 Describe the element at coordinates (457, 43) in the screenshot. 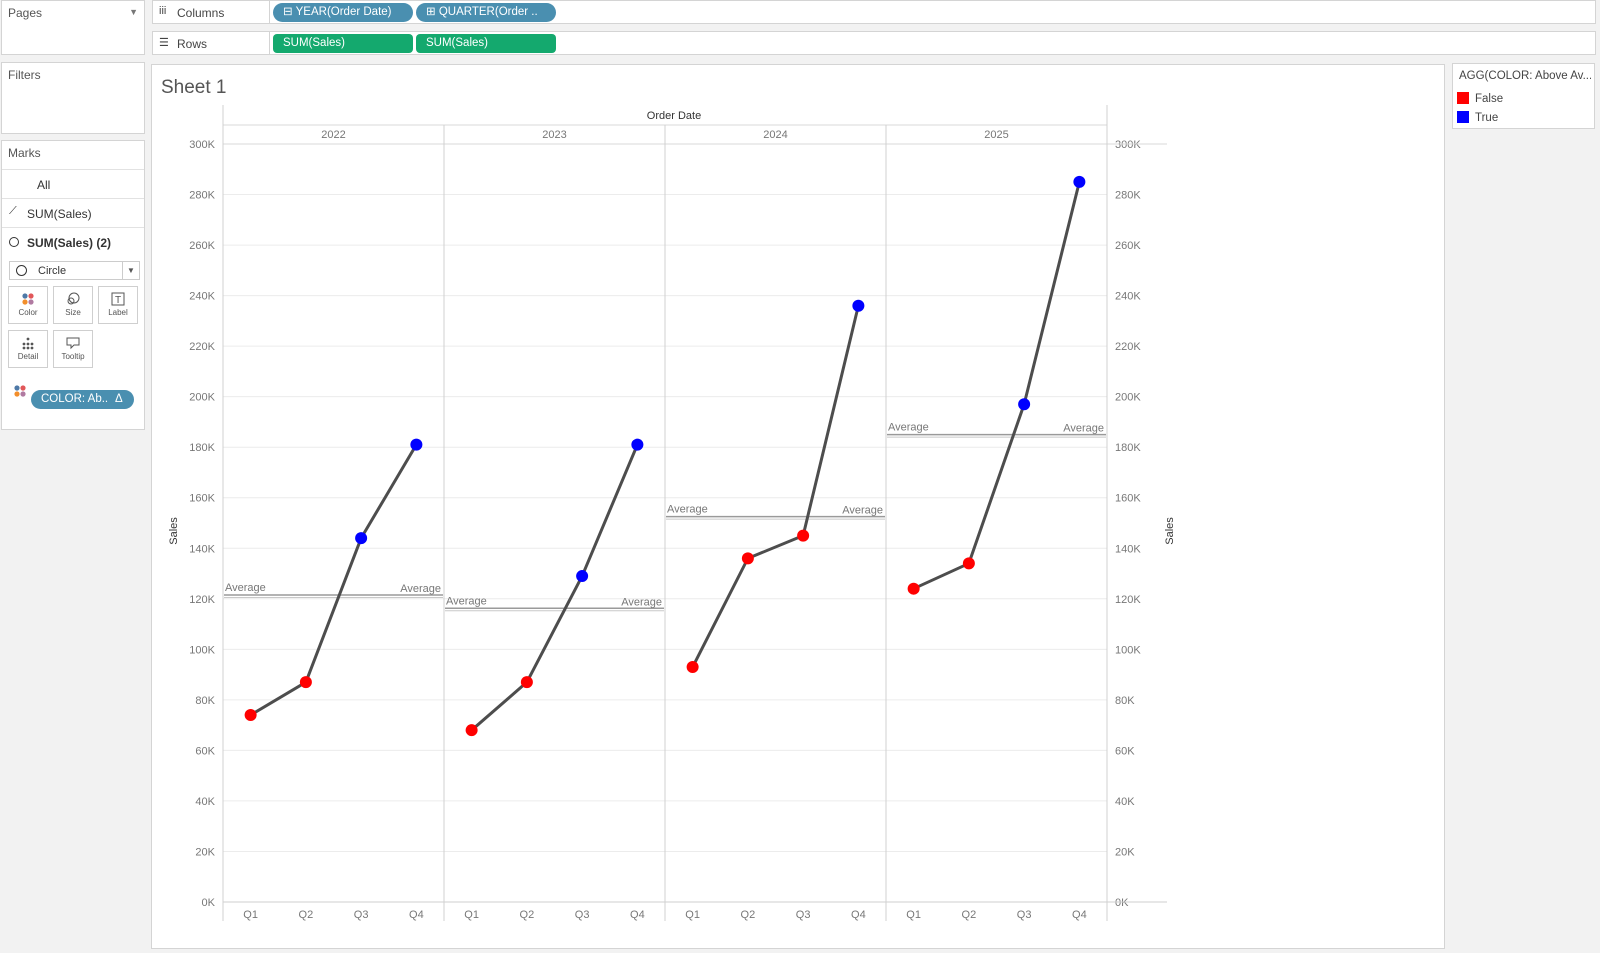

I see `pill-label: SUM(Sales)` at that location.